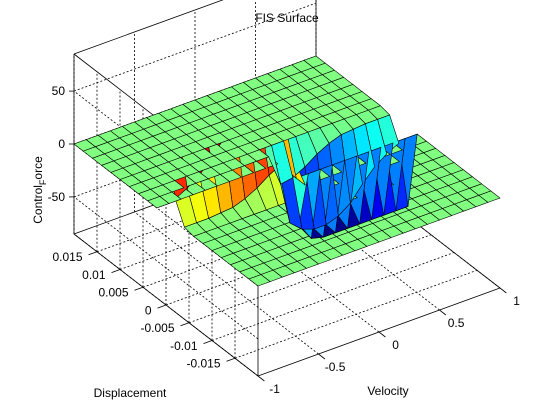 The height and width of the screenshot is (420, 560). What do you see at coordinates (43, 182) in the screenshot?
I see `z-axis-label-subscript: F` at bounding box center [43, 182].